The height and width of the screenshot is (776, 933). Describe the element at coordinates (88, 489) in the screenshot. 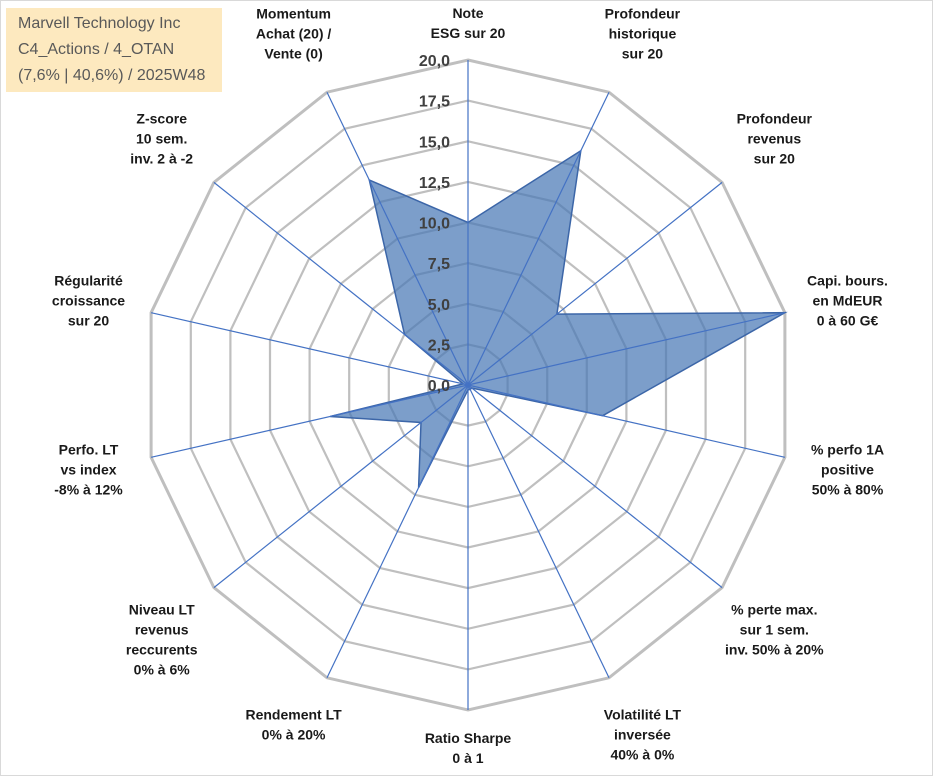

I see `axis-label-line: -8% à 12%` at that location.